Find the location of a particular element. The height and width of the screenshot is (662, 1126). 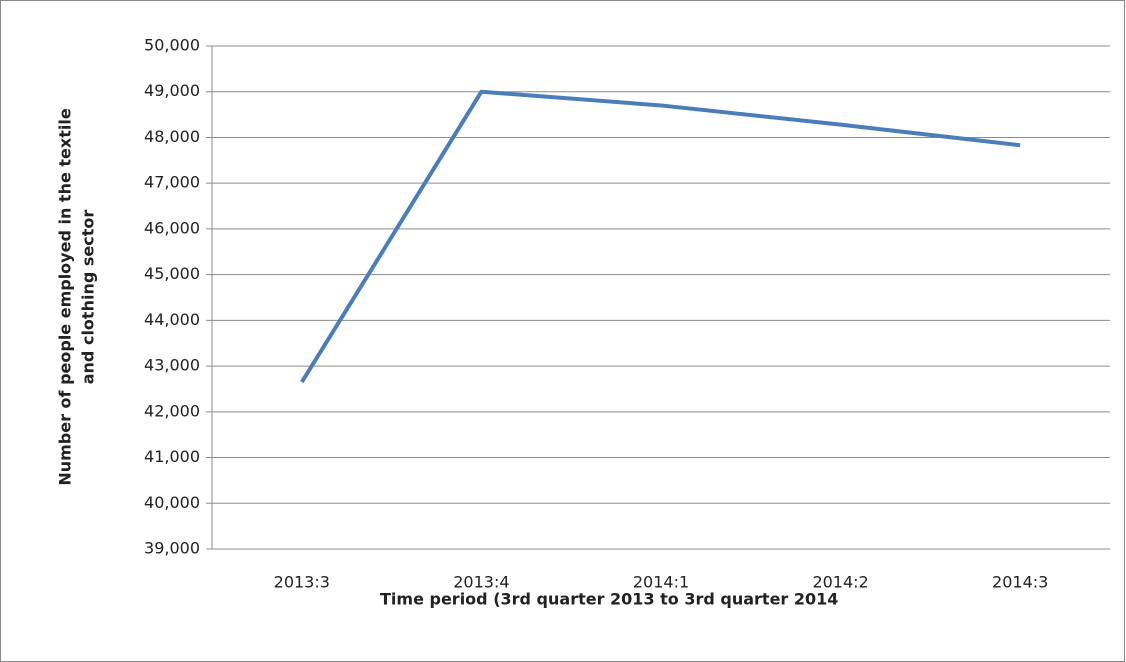

x-tick-label: 2013:3 is located at coordinates (302, 582).